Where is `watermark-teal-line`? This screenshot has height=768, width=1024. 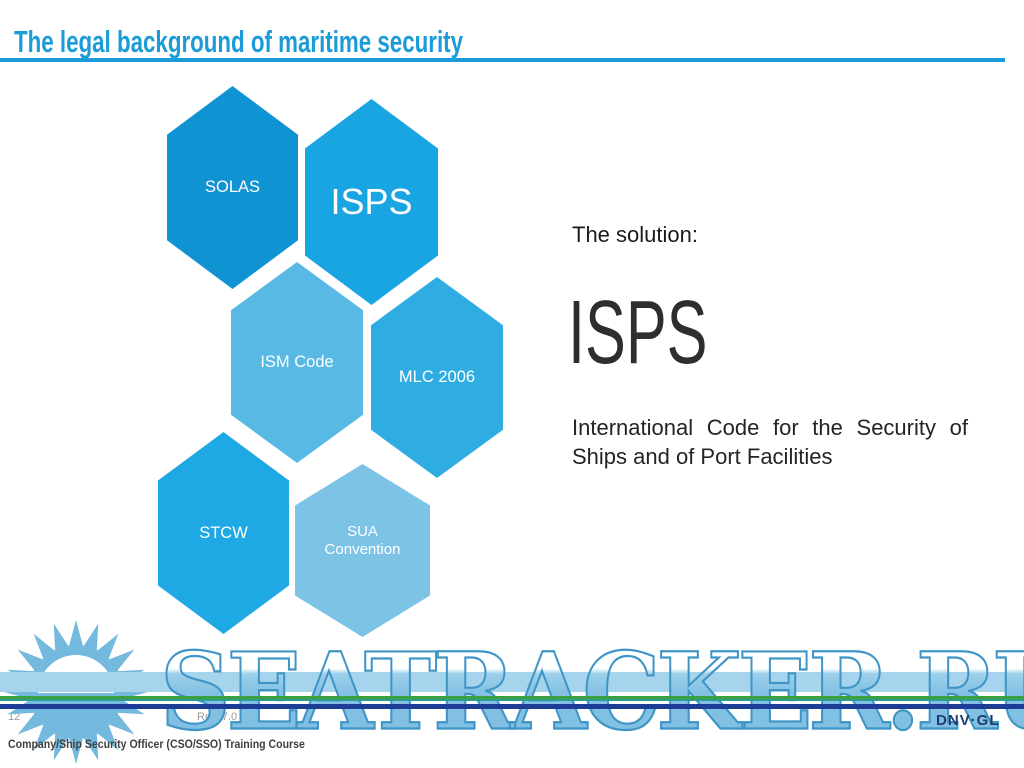
watermark-teal-line is located at coordinates (512, 700).